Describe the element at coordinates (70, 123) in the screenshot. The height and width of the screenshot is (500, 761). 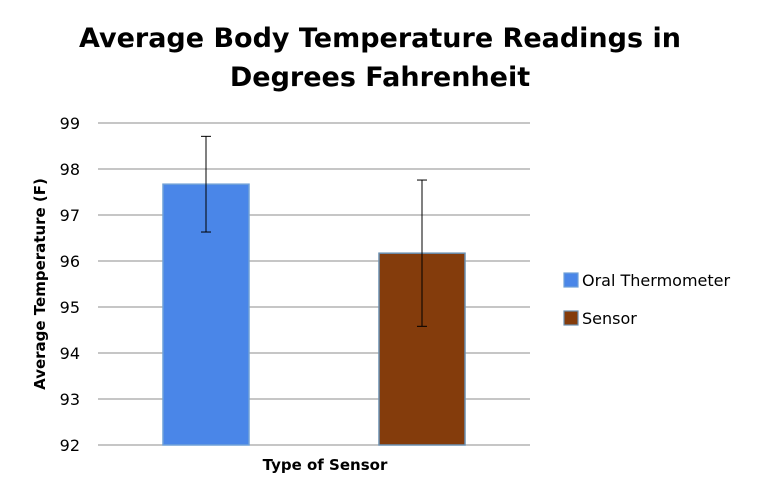
I see `y-tick-label: 99` at that location.